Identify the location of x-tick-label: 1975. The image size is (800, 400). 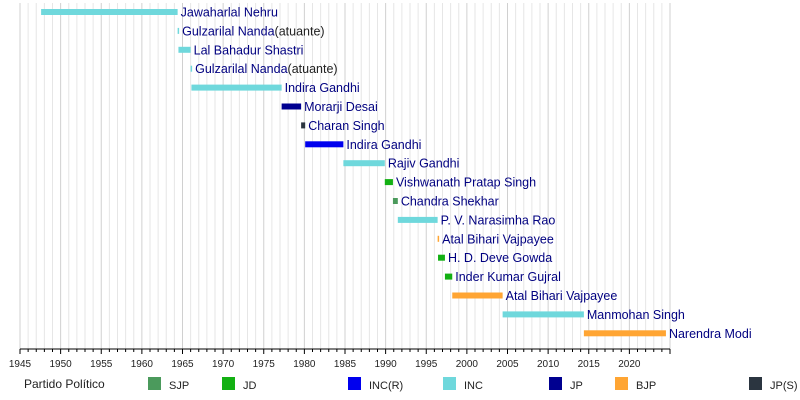
(264, 364).